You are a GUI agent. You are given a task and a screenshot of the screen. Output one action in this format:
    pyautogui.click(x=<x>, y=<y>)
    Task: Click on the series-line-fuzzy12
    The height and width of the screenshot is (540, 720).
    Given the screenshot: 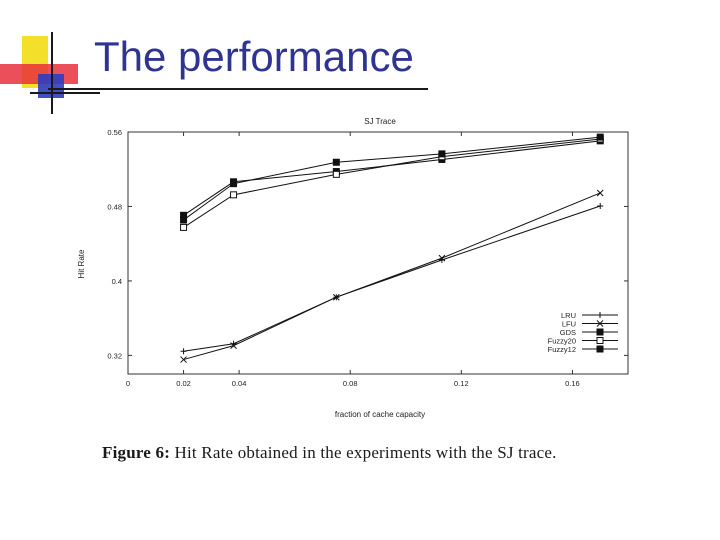 What is the action you would take?
    pyautogui.click(x=392, y=178)
    